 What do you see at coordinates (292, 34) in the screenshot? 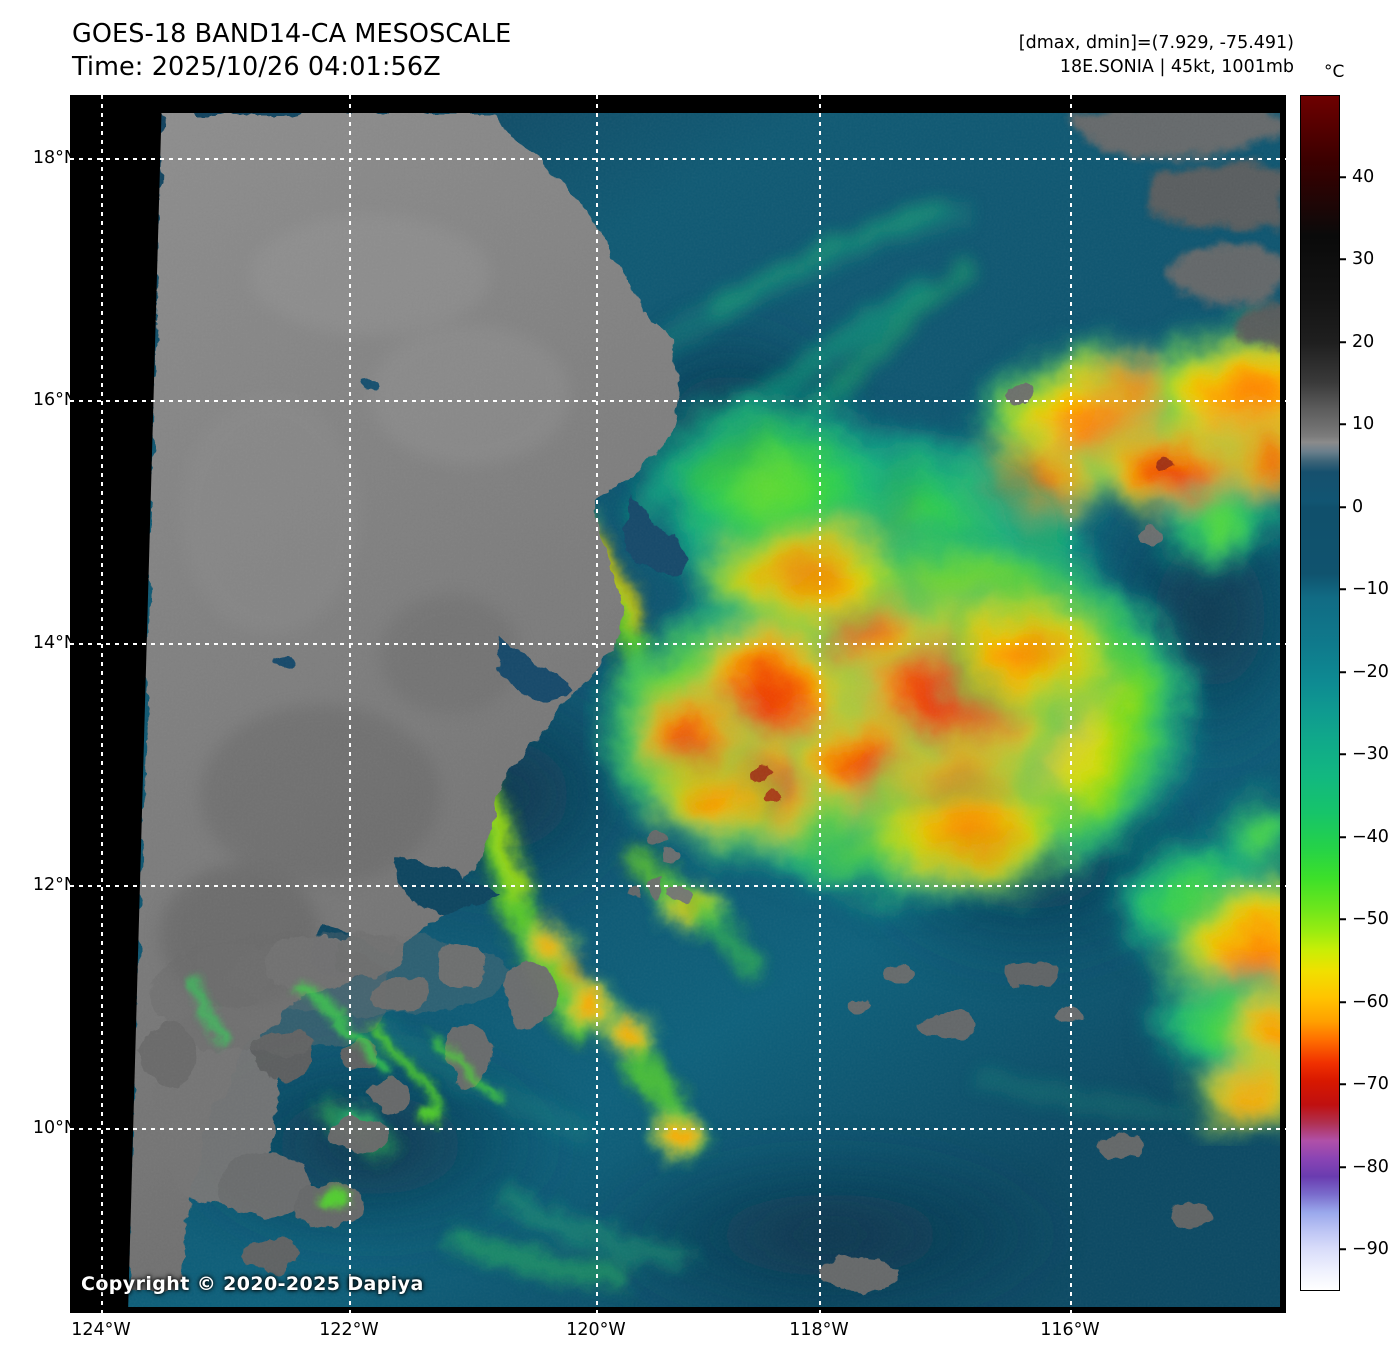
I see `page-title: GOES-18 BAND14-CA MESOSCALE` at bounding box center [292, 34].